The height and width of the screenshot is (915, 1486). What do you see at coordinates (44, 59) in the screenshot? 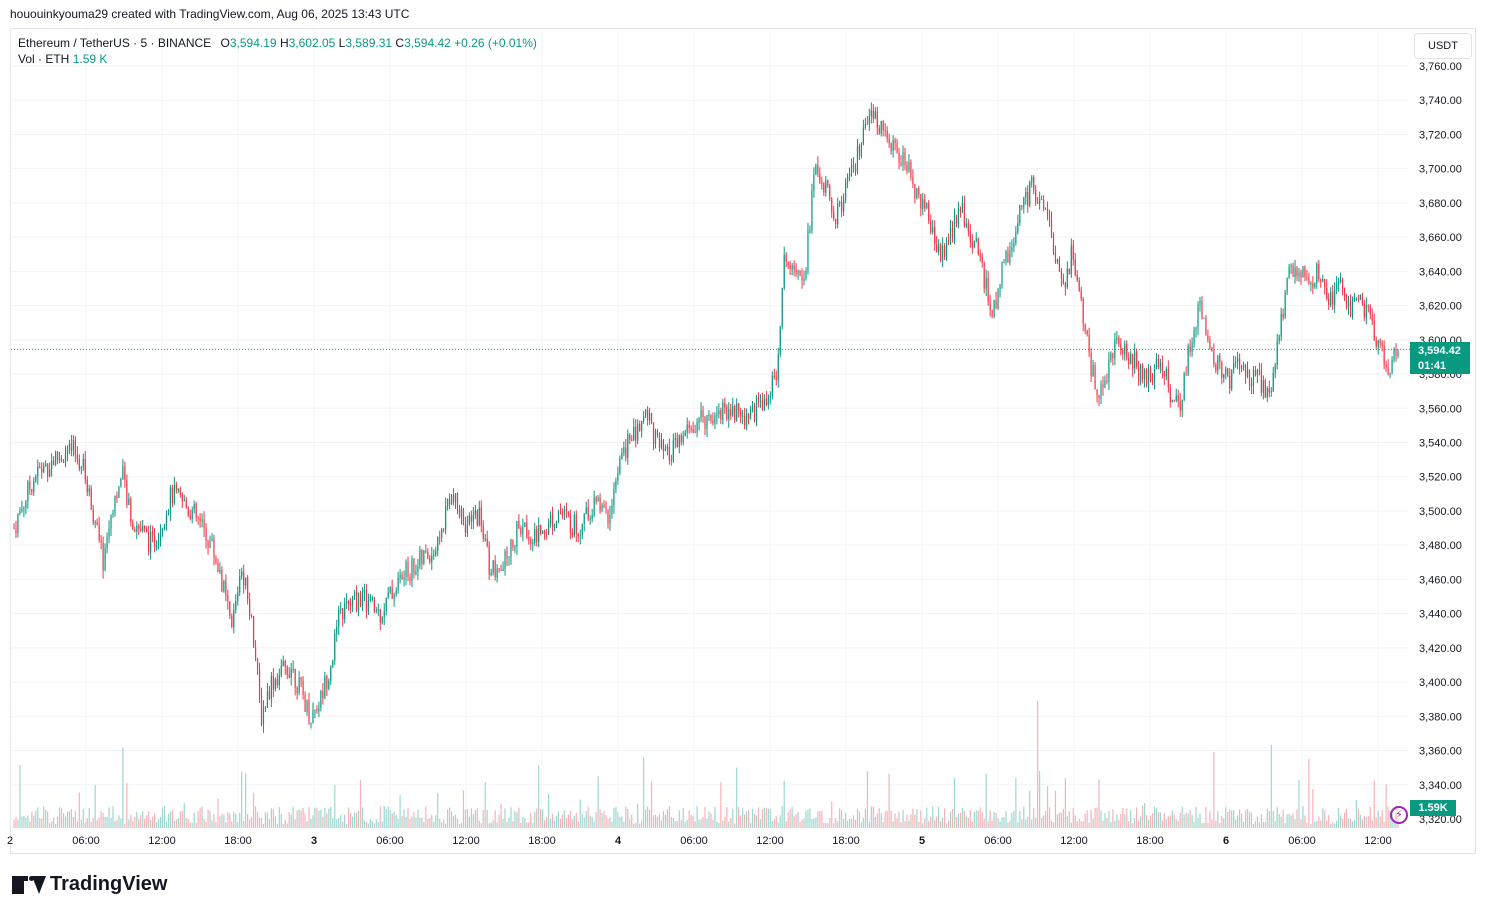
I see `volume-label: Vol · ETH` at bounding box center [44, 59].